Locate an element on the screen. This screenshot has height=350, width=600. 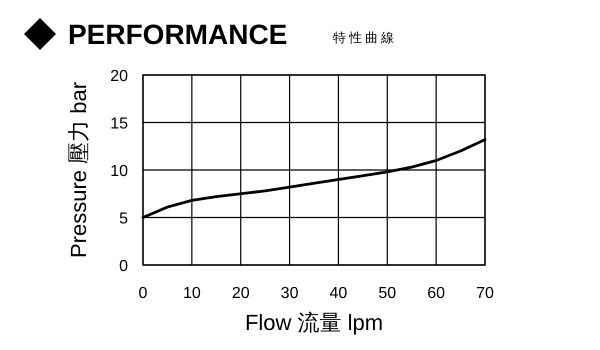
x-axis-title: Flow 流量 lpm is located at coordinates (314, 322).